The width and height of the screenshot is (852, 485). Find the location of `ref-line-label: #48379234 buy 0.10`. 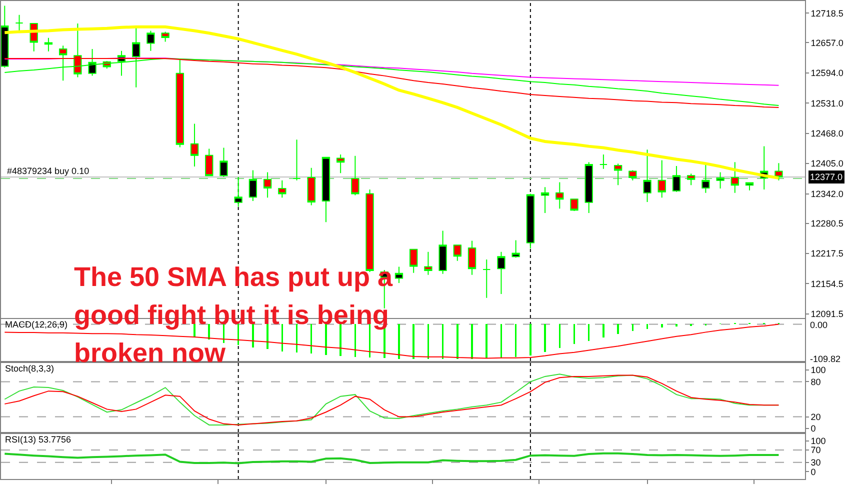

ref-line-label: #48379234 buy 0.10 is located at coordinates (48, 171).